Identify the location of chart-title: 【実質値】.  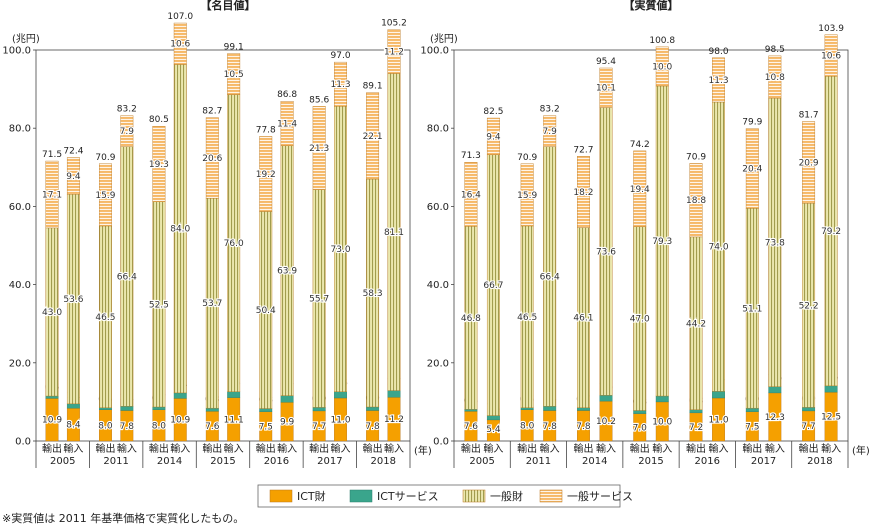
(651, 6).